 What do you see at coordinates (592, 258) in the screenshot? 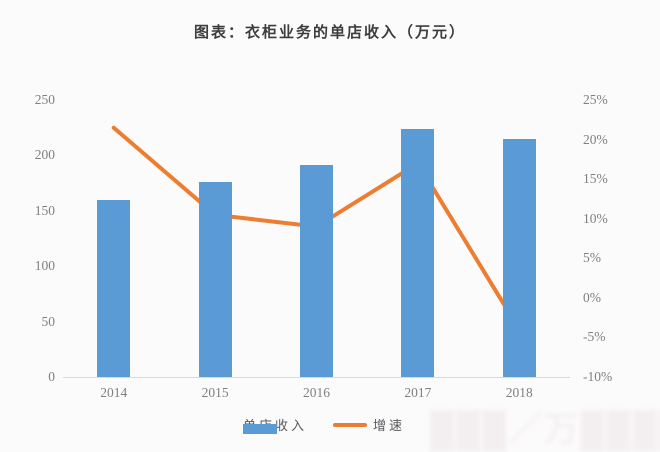
I see `y-axis-right-tick: 5%` at bounding box center [592, 258].